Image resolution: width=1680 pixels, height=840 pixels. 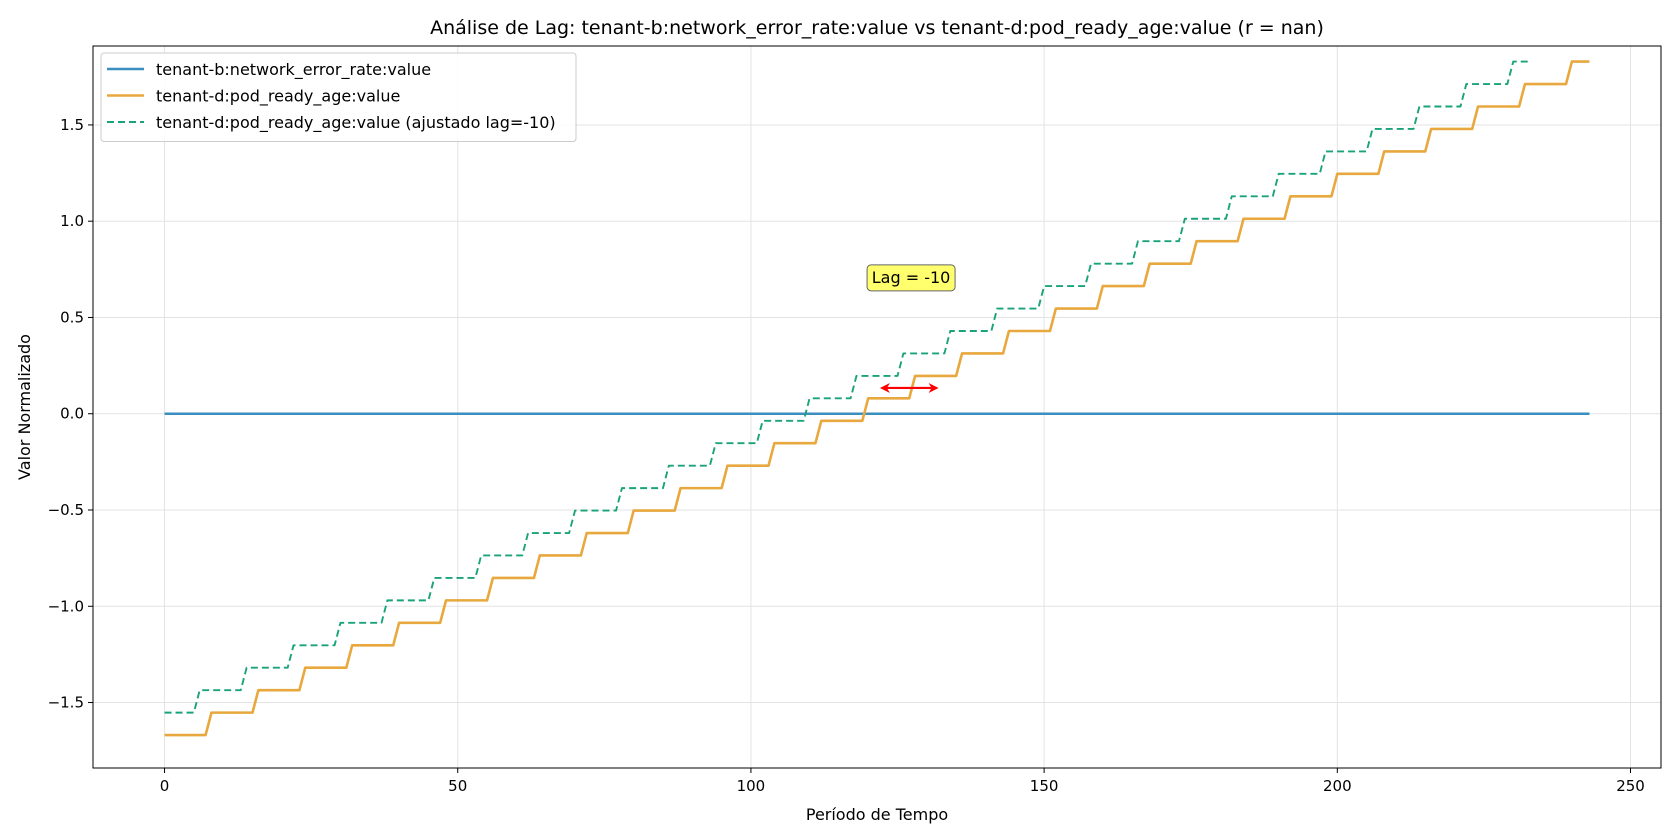 What do you see at coordinates (72, 221) in the screenshot?
I see `y-tick-label: 1.0` at bounding box center [72, 221].